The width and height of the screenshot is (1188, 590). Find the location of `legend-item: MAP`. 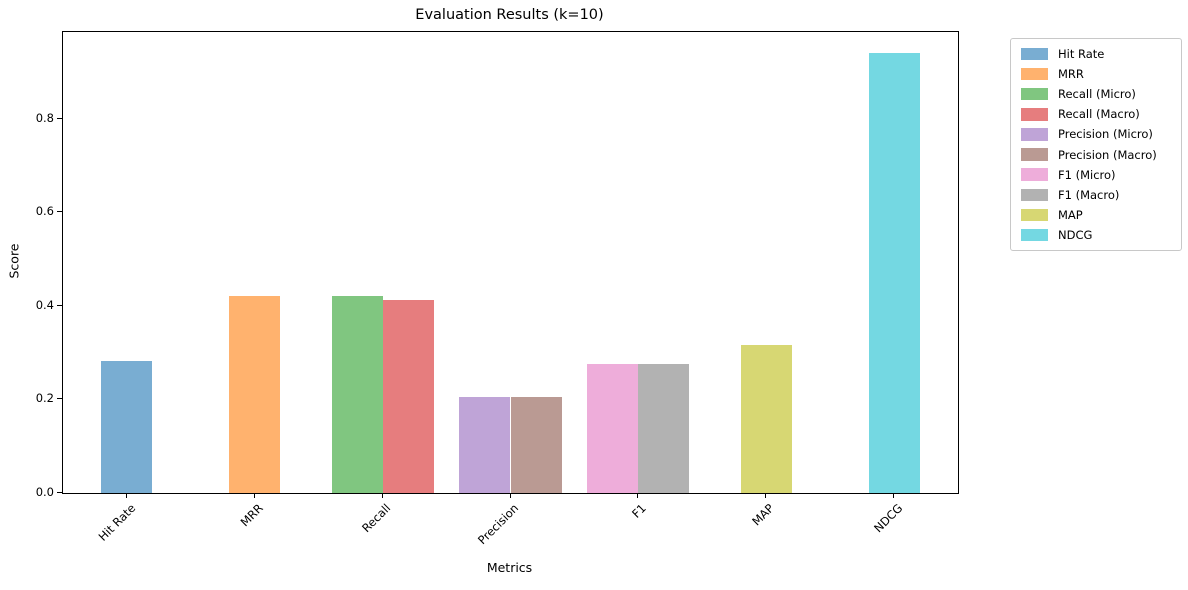

legend-item: MAP is located at coordinates (1096, 215).